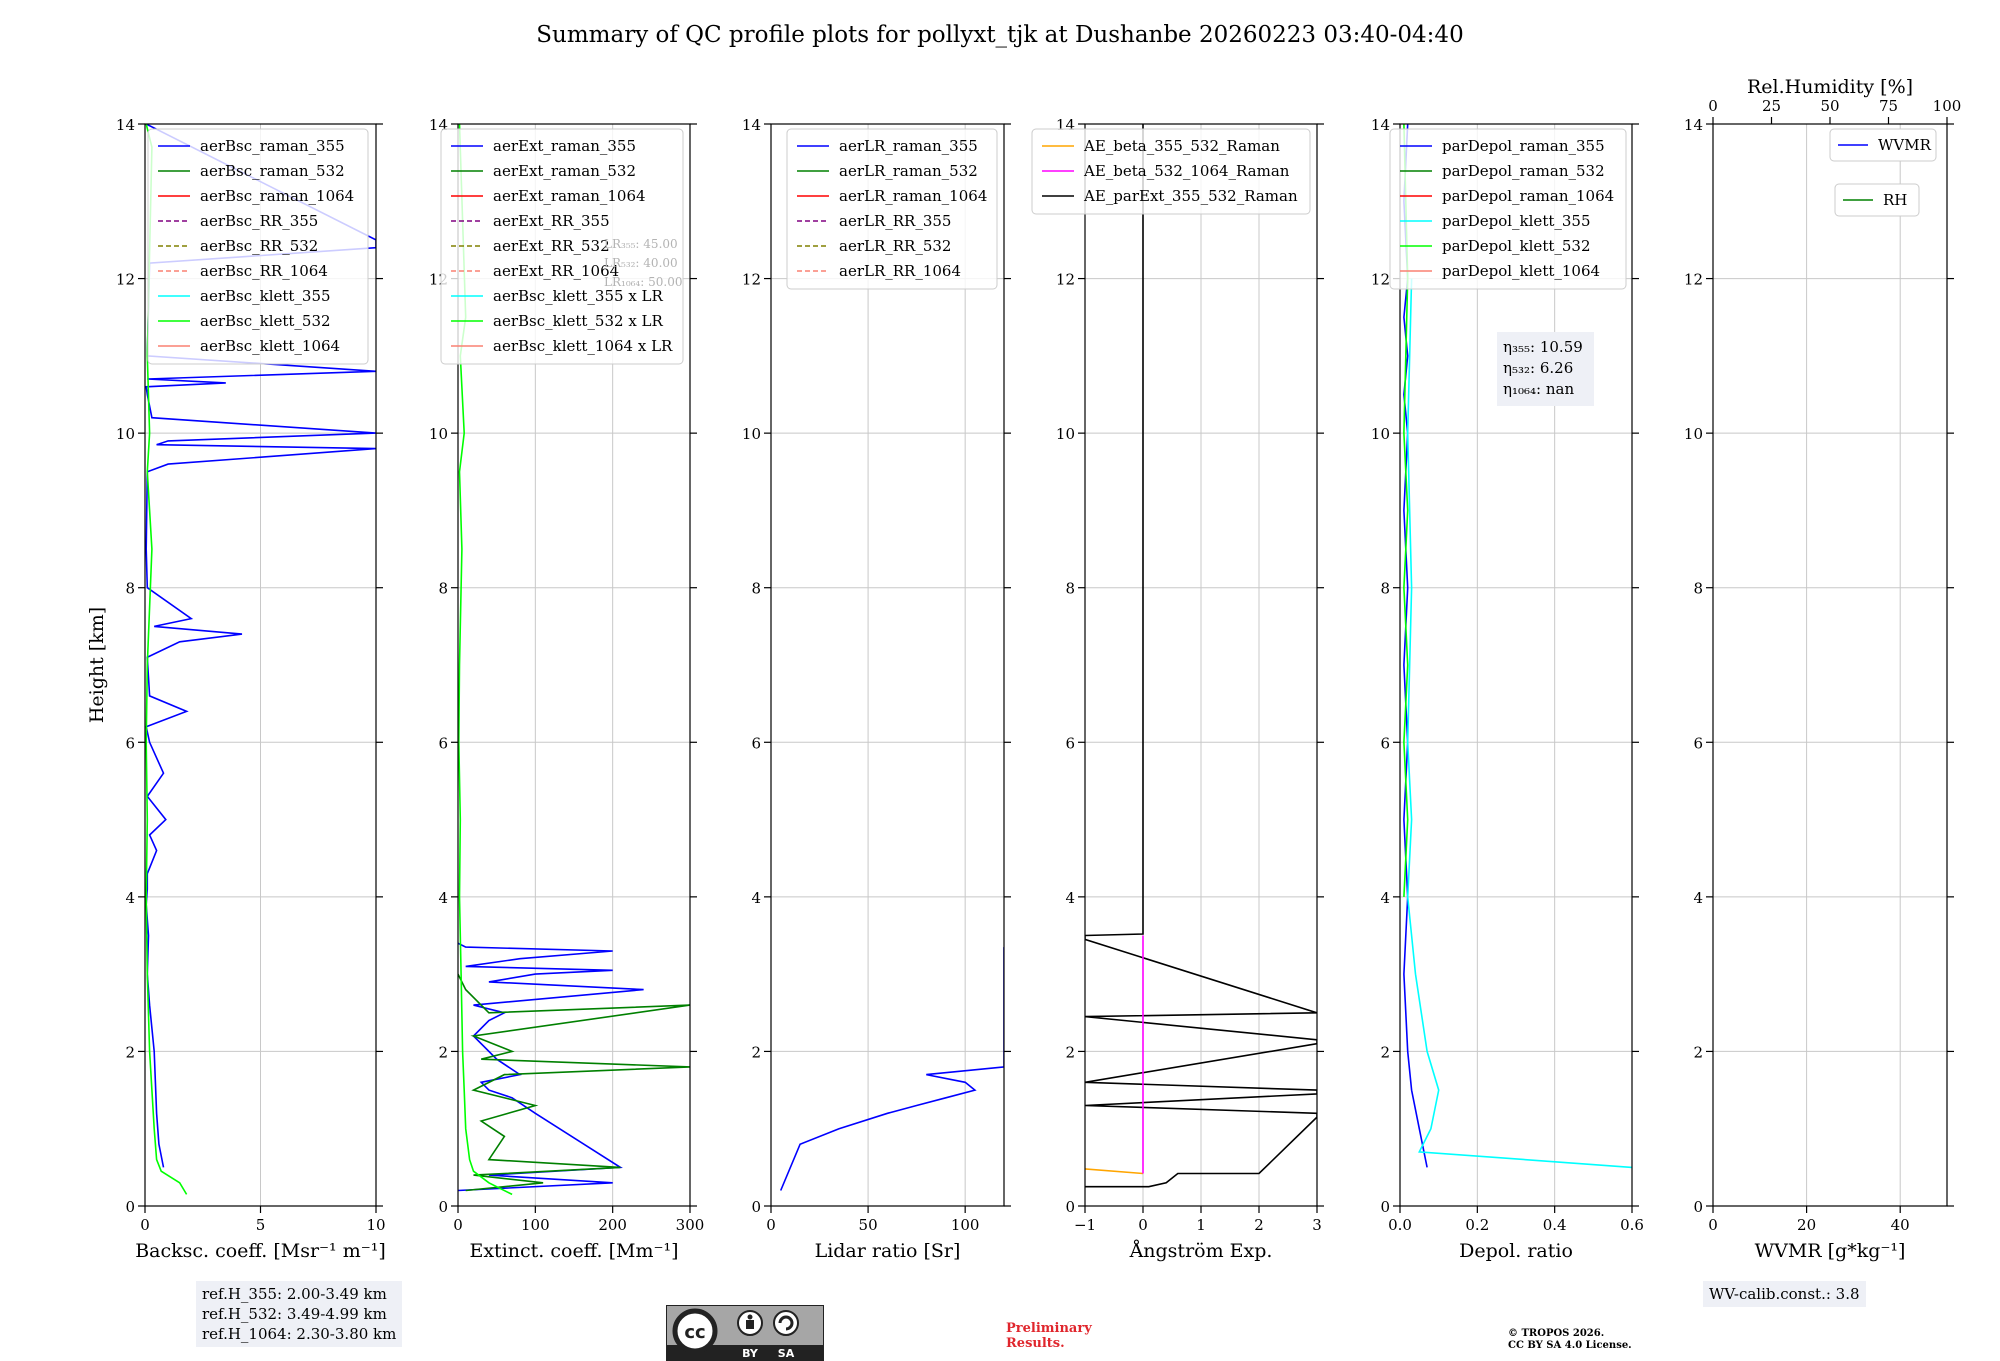  Describe the element at coordinates (913, 196) in the screenshot. I see `legend-label: aerLR_raman_1064` at that location.